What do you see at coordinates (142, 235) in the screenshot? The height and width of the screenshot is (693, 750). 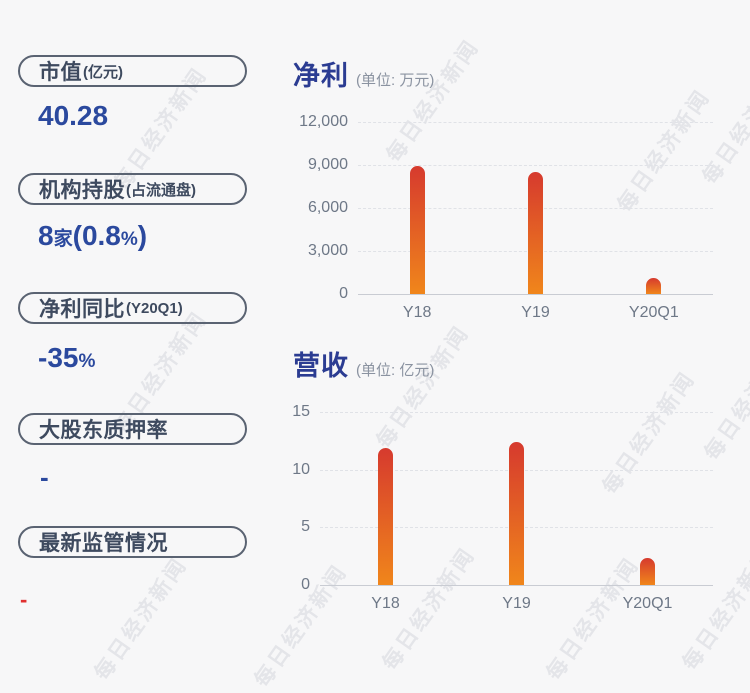 I see `value-segment: )` at bounding box center [142, 235].